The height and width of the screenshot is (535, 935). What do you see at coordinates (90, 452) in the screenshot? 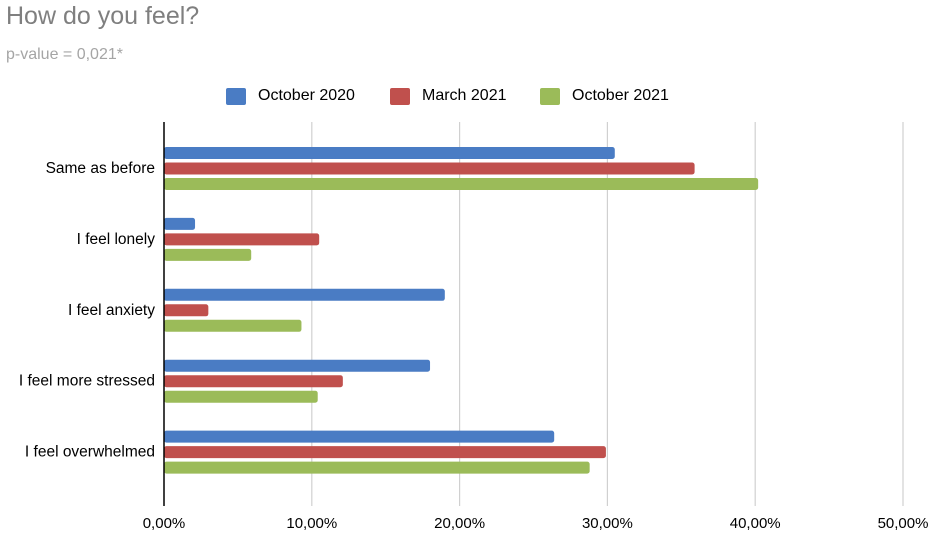
I see `category-label-i-feel-overwhelmed: I feel overwhelmed` at bounding box center [90, 452].